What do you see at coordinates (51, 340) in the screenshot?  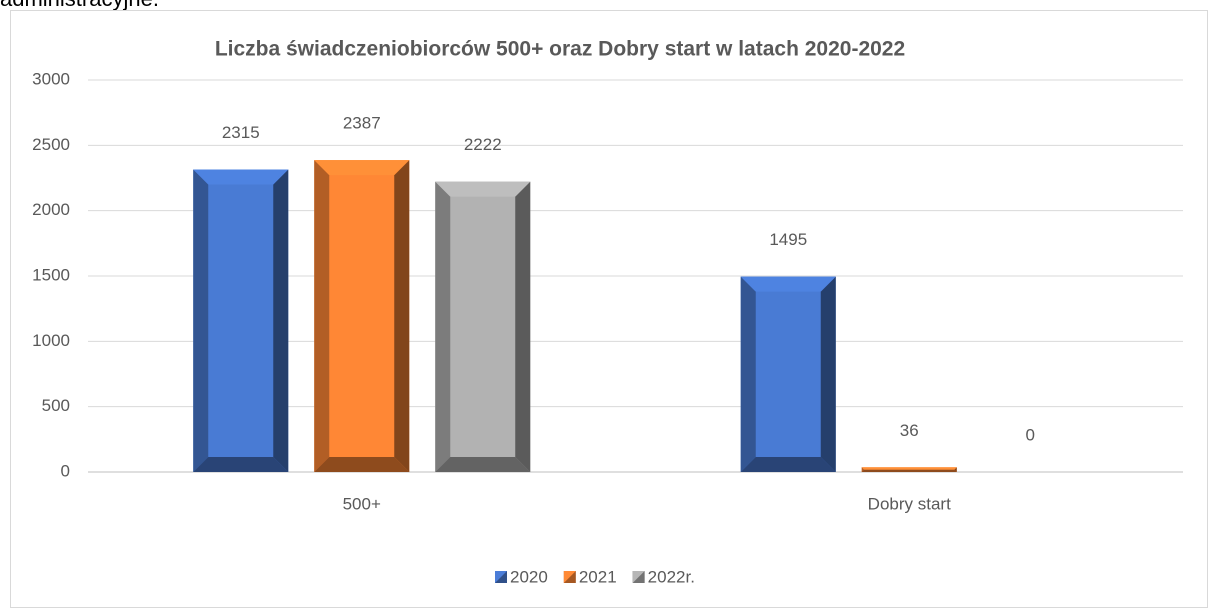 I see `y-tick-label: 1000` at bounding box center [51, 340].